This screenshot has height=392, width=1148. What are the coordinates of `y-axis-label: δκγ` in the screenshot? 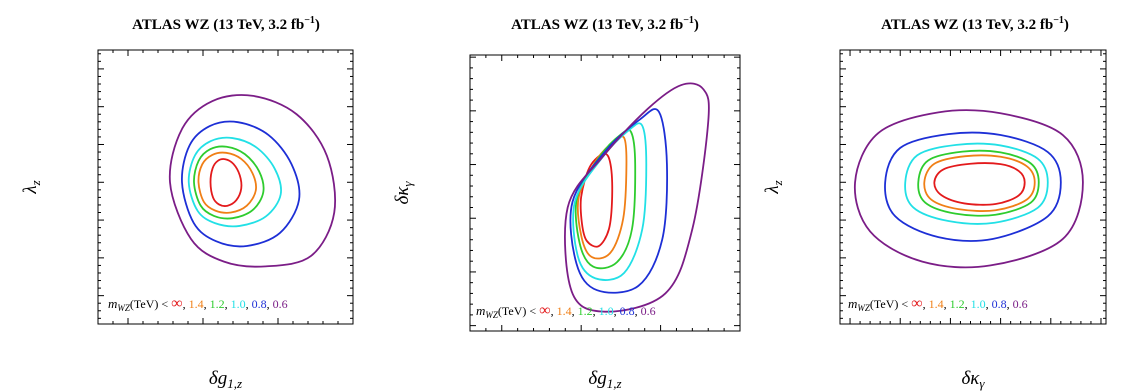 It's located at (403, 193).